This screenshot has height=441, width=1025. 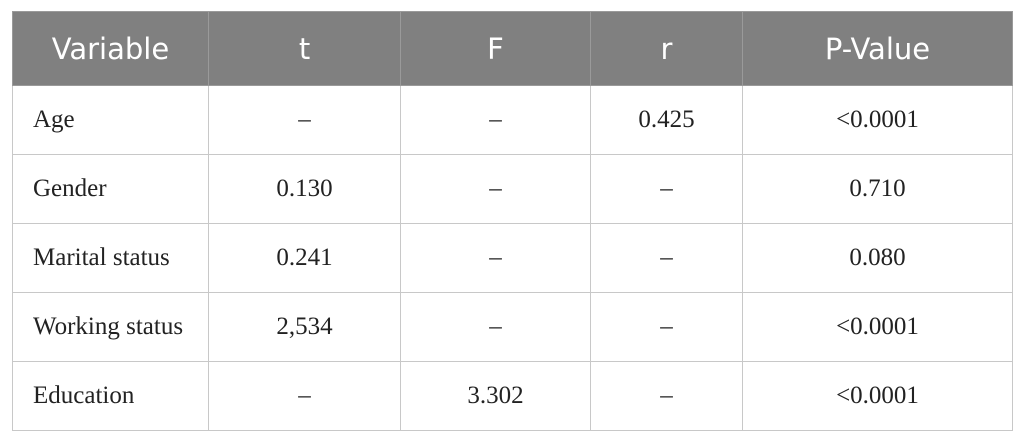 I want to click on row-label: Working status, so click(x=110, y=327).